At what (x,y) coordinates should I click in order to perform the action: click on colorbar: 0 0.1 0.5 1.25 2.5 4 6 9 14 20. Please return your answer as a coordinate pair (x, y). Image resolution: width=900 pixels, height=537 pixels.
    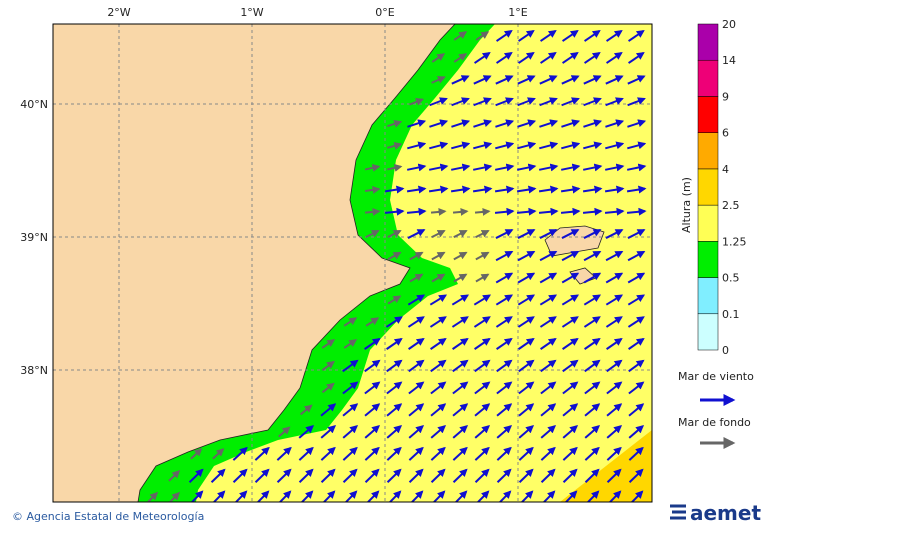
    Looking at the image, I should click on (722, 187).